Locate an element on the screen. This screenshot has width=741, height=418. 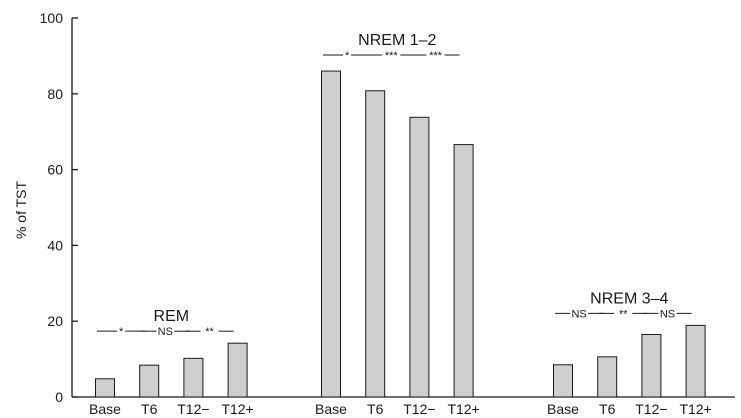
y-axis-ticks: 0 20 40 60 80 100 is located at coordinates (59, 207).